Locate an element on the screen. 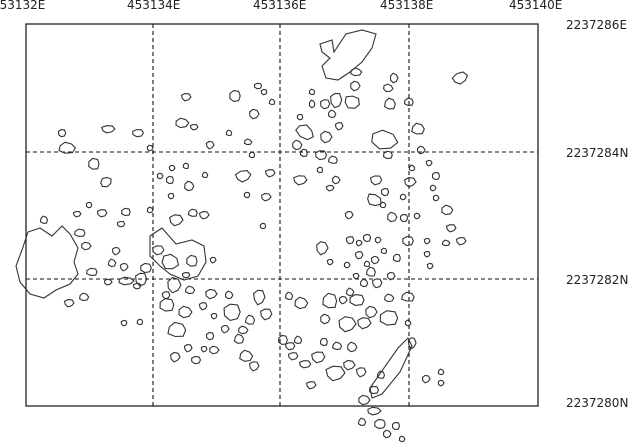  easting-label: 453138E is located at coordinates (406, 6).